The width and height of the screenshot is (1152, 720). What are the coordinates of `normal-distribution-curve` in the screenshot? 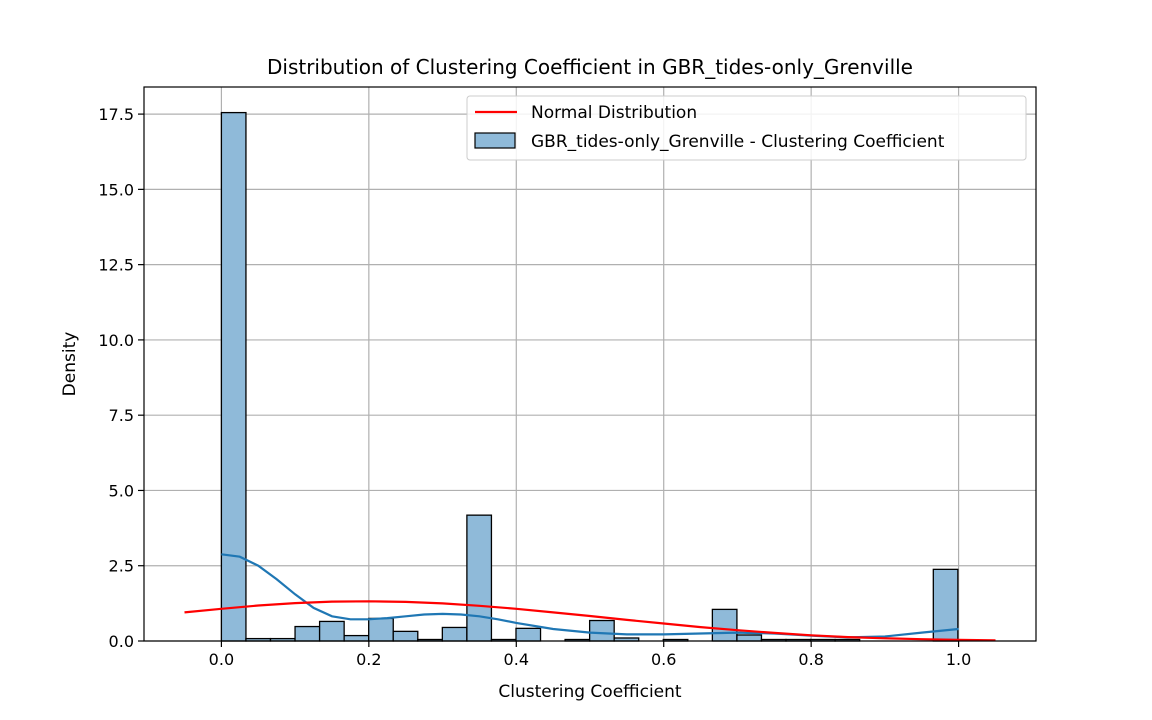 It's located at (590, 621).